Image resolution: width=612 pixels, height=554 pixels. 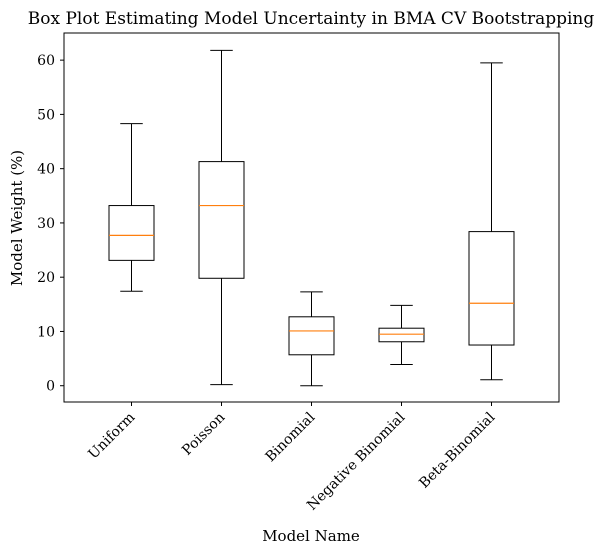 I want to click on x-tick-label: Negative Binomial, so click(x=356, y=461).